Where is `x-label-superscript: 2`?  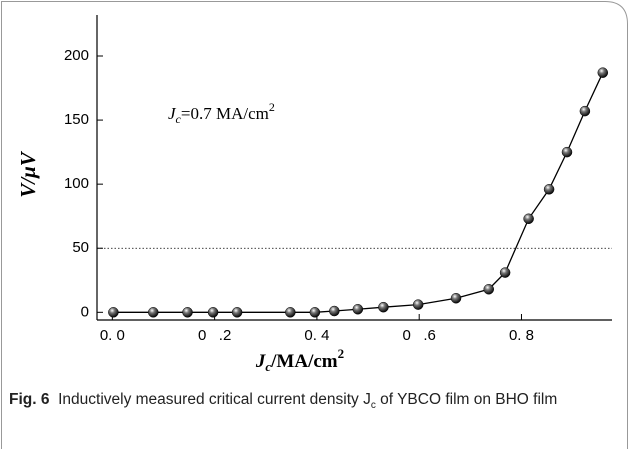
x-label-superscript: 2 is located at coordinates (341, 353).